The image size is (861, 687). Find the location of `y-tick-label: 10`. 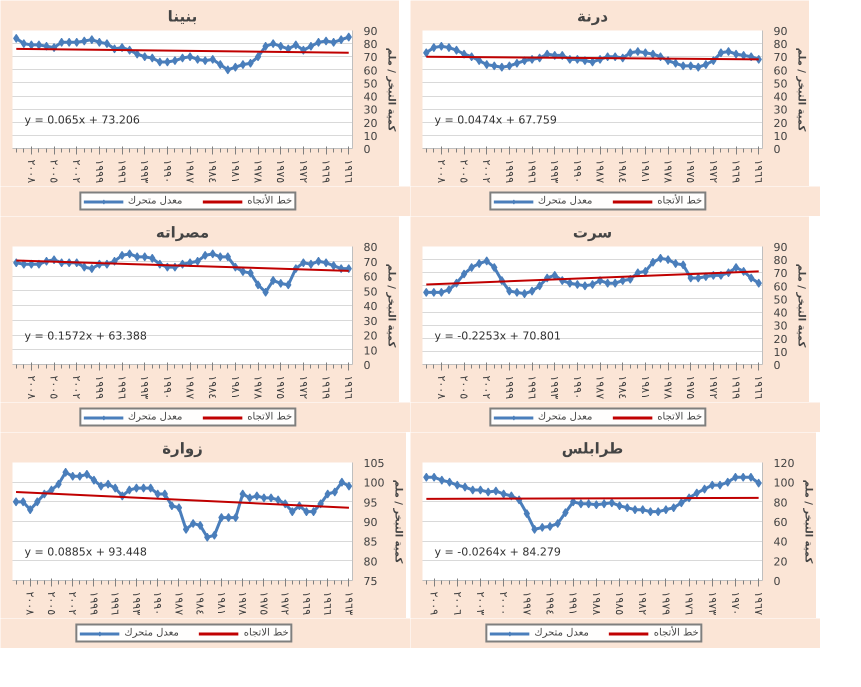

y-tick-label: 10 is located at coordinates (781, 352).